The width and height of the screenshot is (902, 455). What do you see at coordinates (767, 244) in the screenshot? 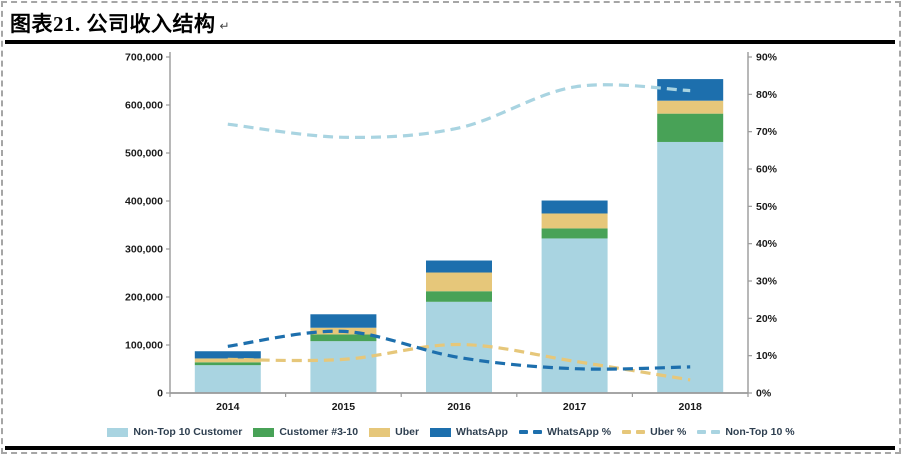
I see `right-axis-tick-label: 40%` at bounding box center [767, 244].